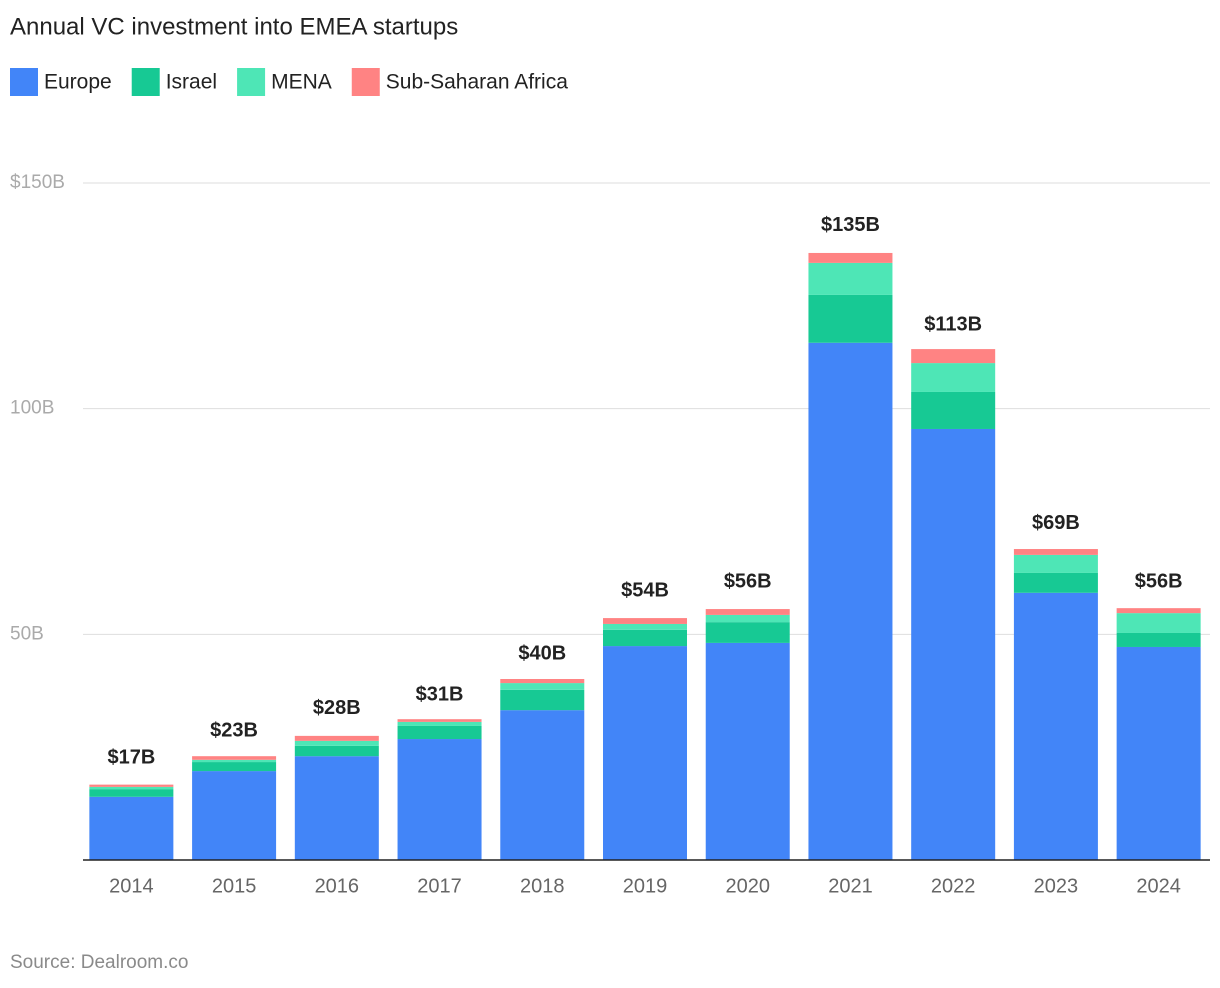 The width and height of the screenshot is (1220, 988). Describe the element at coordinates (301, 82) in the screenshot. I see `legend-label: MENA` at that location.